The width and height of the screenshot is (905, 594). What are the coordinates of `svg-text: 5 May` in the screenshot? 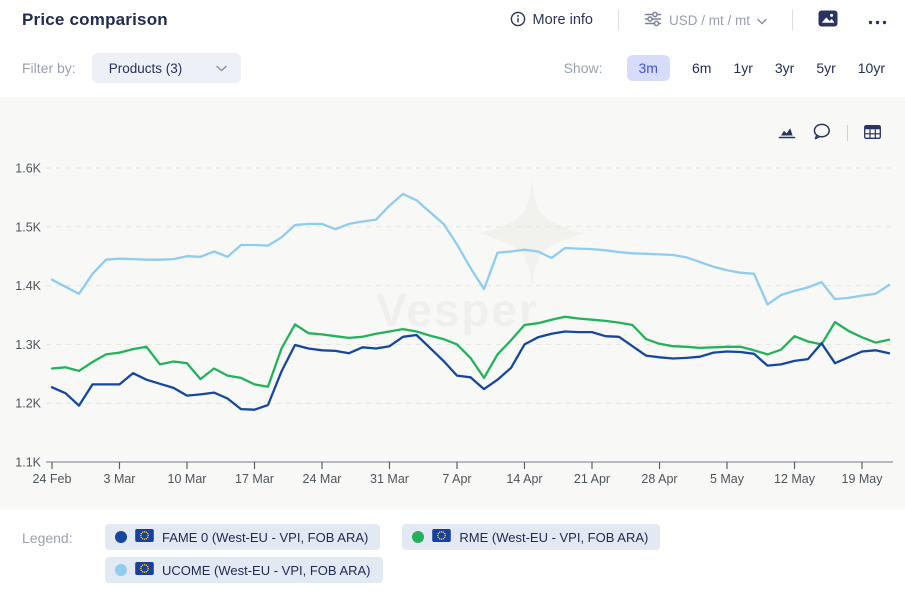 It's located at (727, 479).